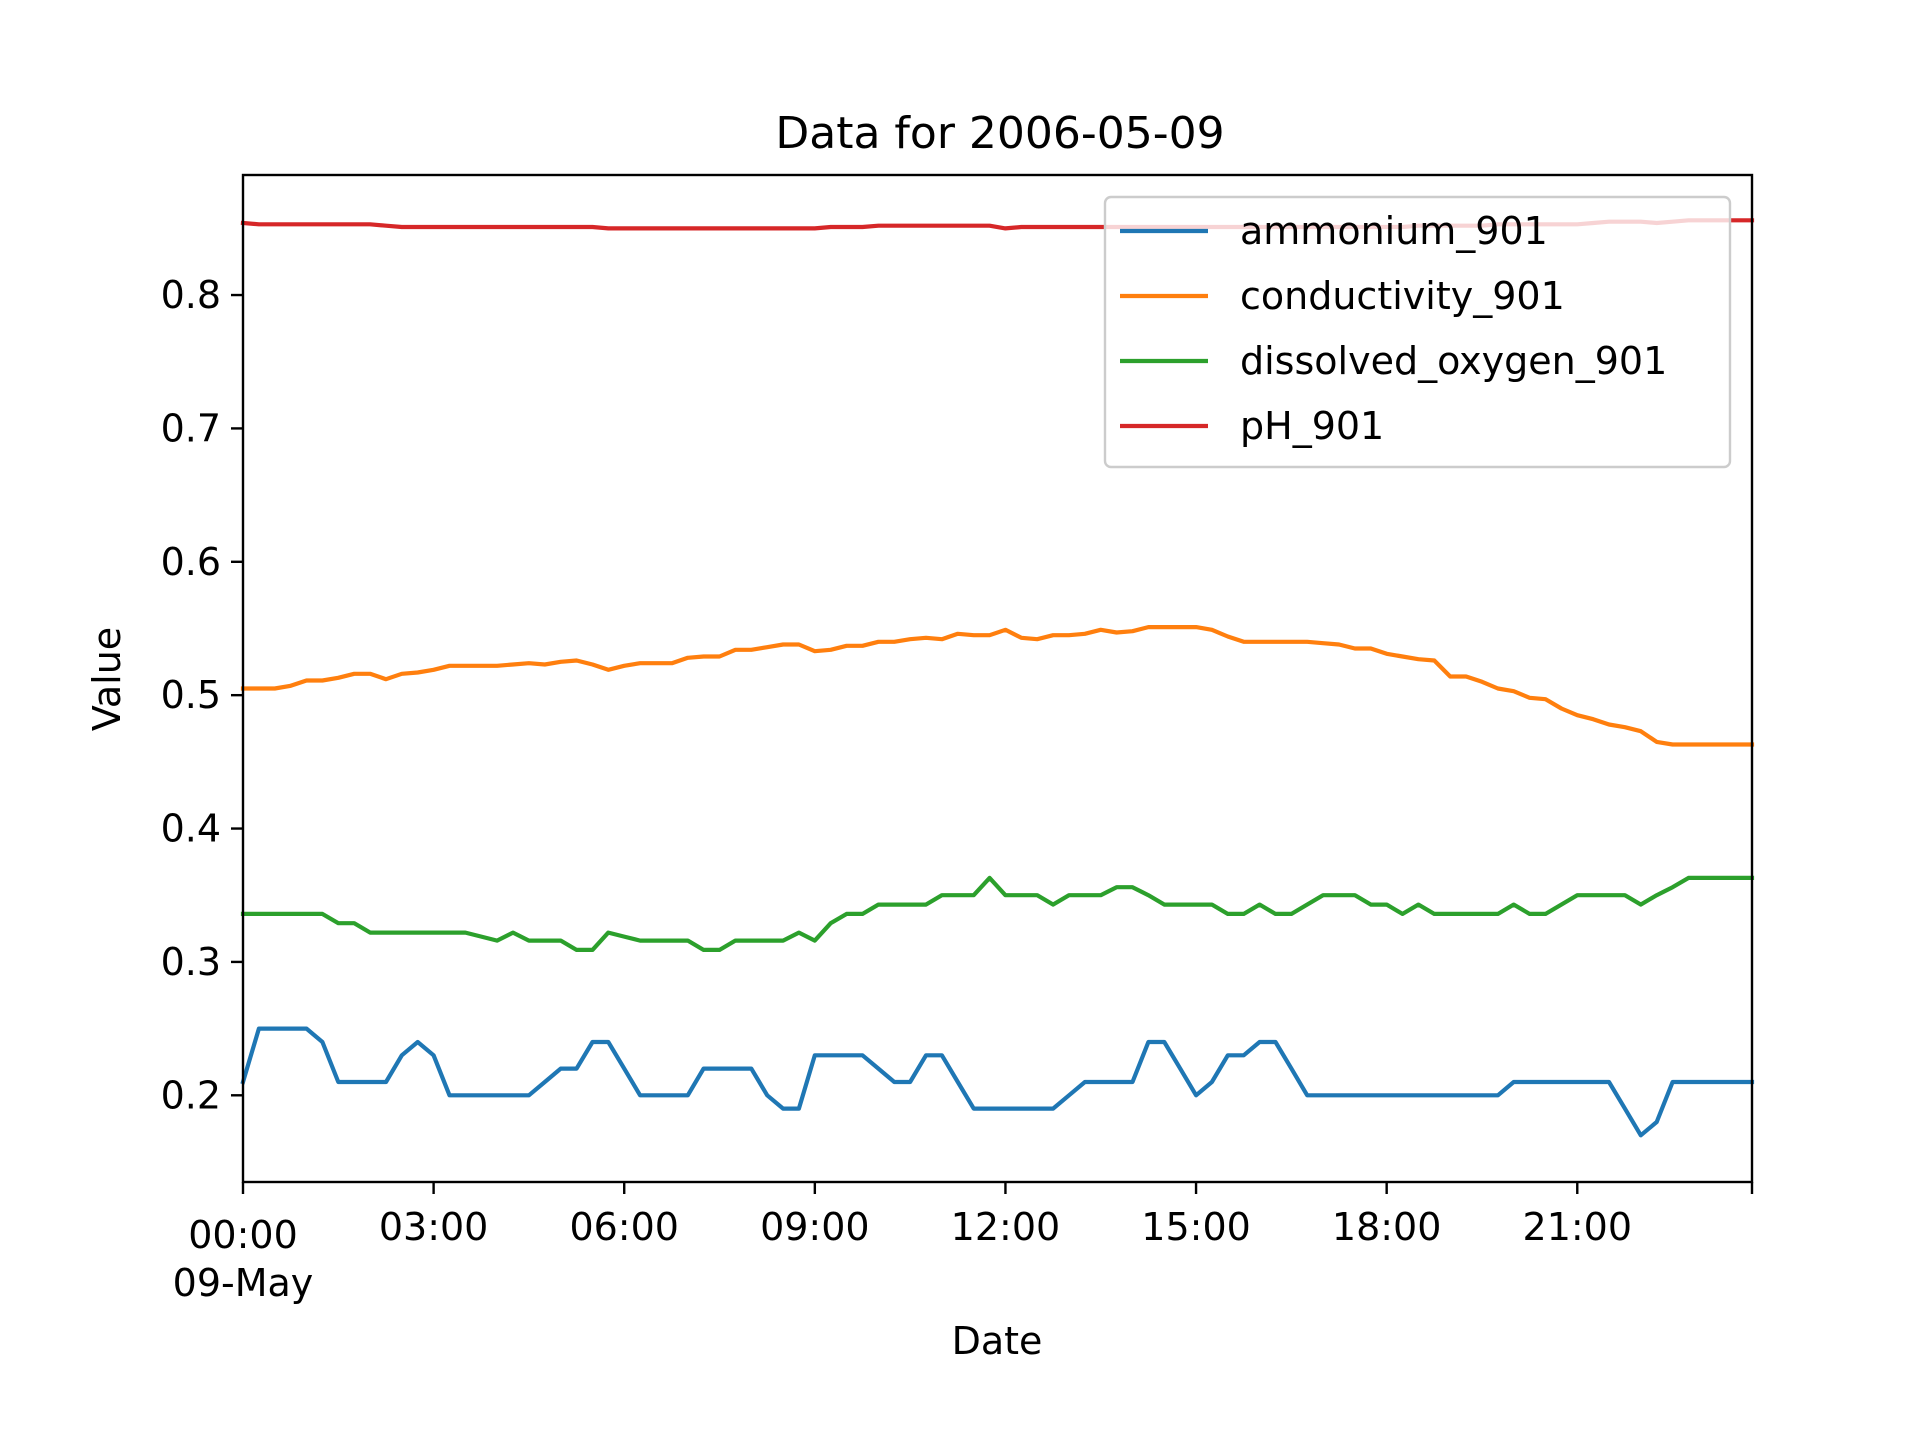  What do you see at coordinates (191, 562) in the screenshot?
I see `y-tick-label: 0.6` at bounding box center [191, 562].